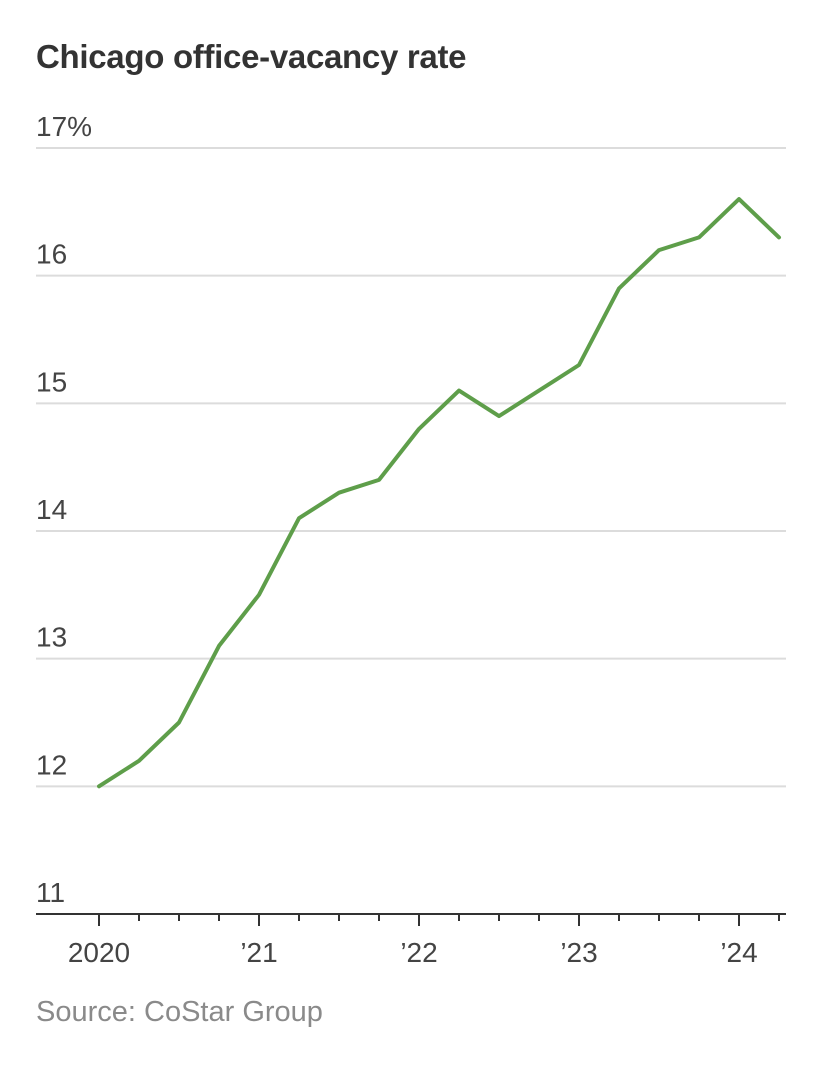 This screenshot has width=828, height=1080. What do you see at coordinates (738, 952) in the screenshot?
I see `x-tick-label: ’24` at bounding box center [738, 952].